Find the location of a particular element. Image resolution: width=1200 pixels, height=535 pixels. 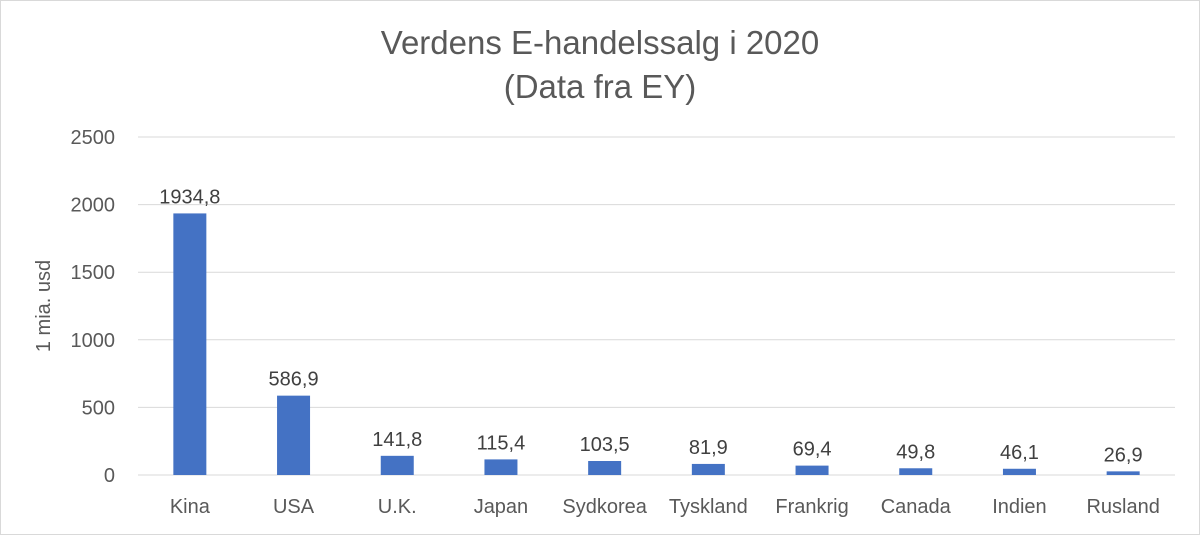

chart-title: Verdens E-handelssalg i 2020 is located at coordinates (600, 42).